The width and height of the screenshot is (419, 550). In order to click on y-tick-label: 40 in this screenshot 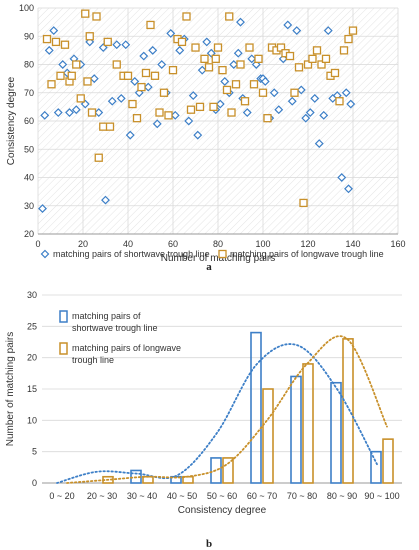, I will do `click(29, 178)`.